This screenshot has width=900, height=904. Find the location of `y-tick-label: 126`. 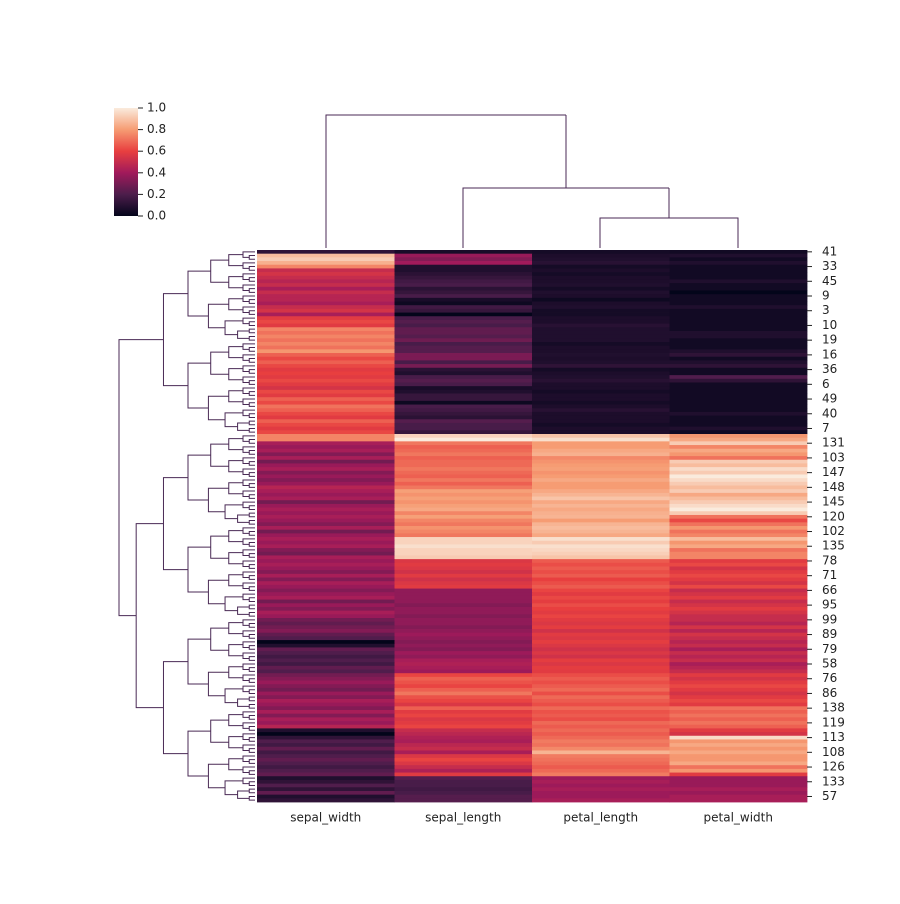

y-tick-label: 126 is located at coordinates (833, 767).